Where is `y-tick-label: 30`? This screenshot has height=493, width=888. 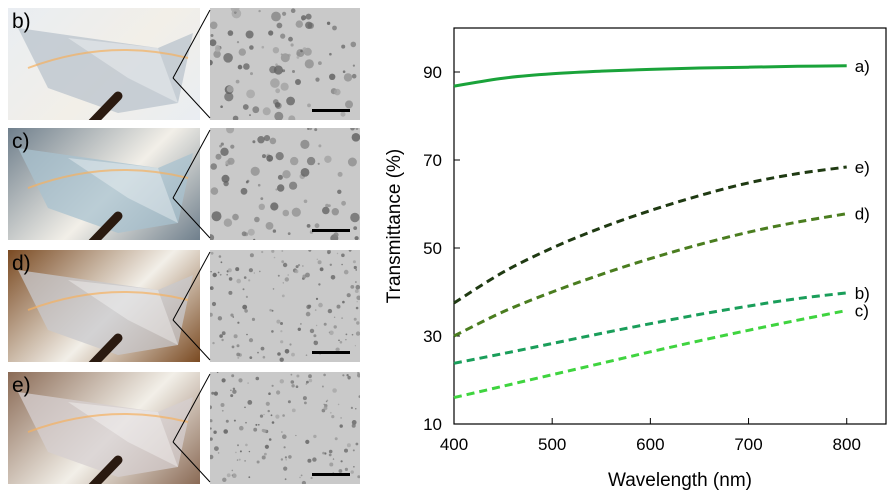 y-tick-label: 30 is located at coordinates (432, 336).